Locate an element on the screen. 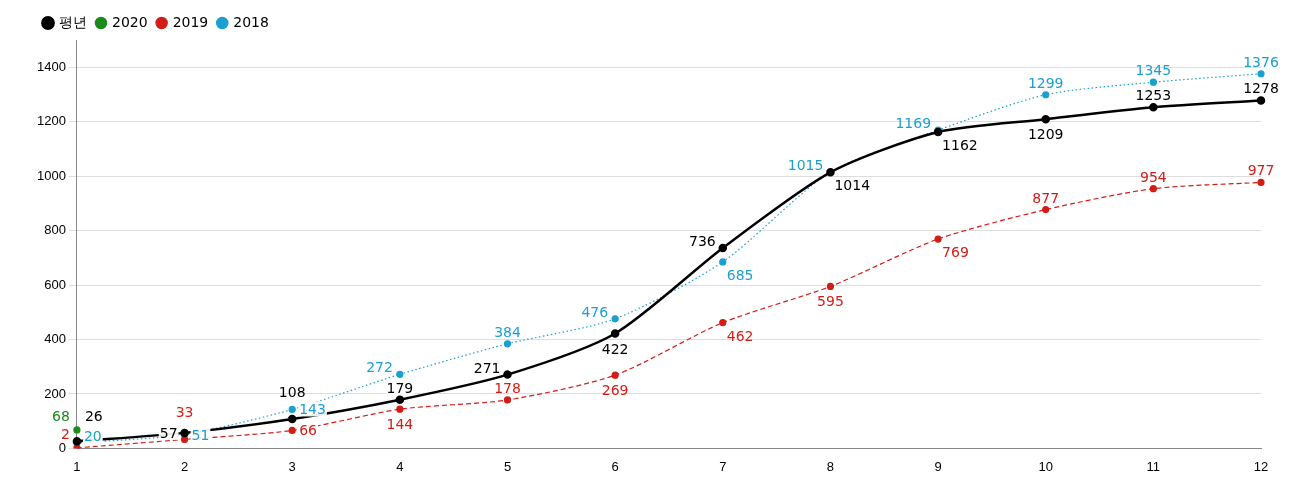  x-tick-label: 12 is located at coordinates (1261, 466).